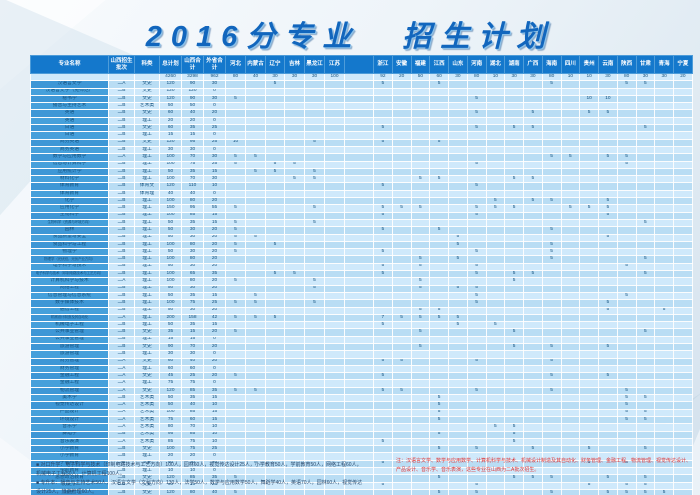 The height and width of the screenshot is (495, 700). What do you see at coordinates (121, 179) in the screenshot?
I see `batch-cell: 二B` at bounding box center [121, 179].